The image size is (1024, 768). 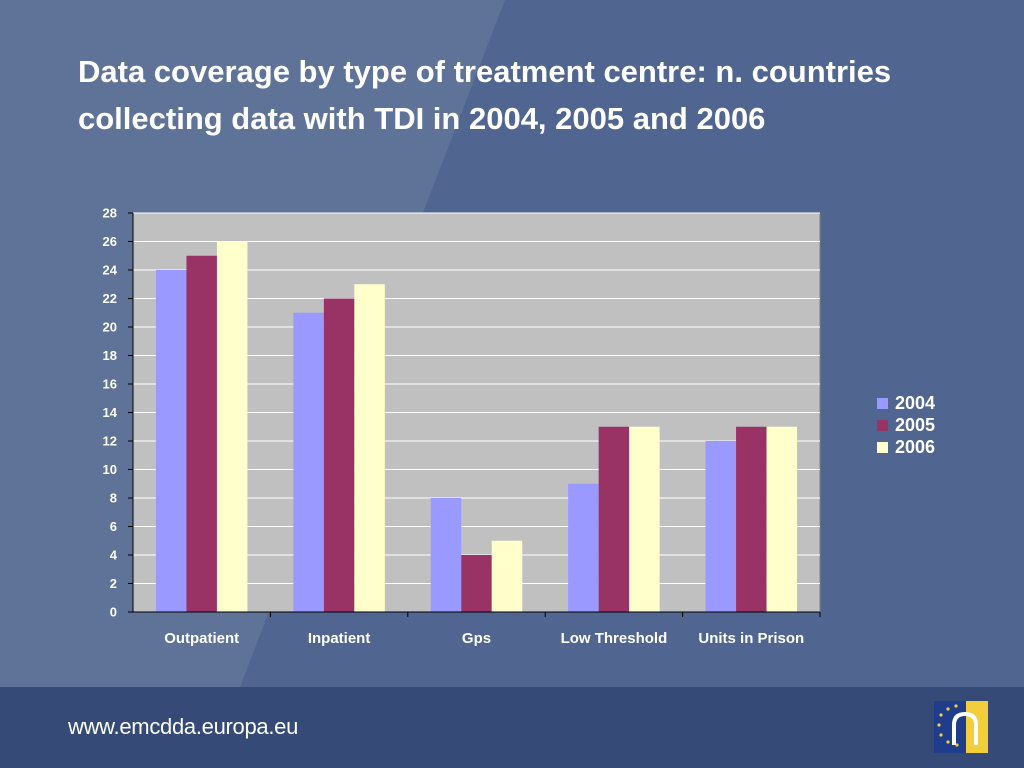 What do you see at coordinates (614, 638) in the screenshot?
I see `x-category-label: Low Threshold` at bounding box center [614, 638].